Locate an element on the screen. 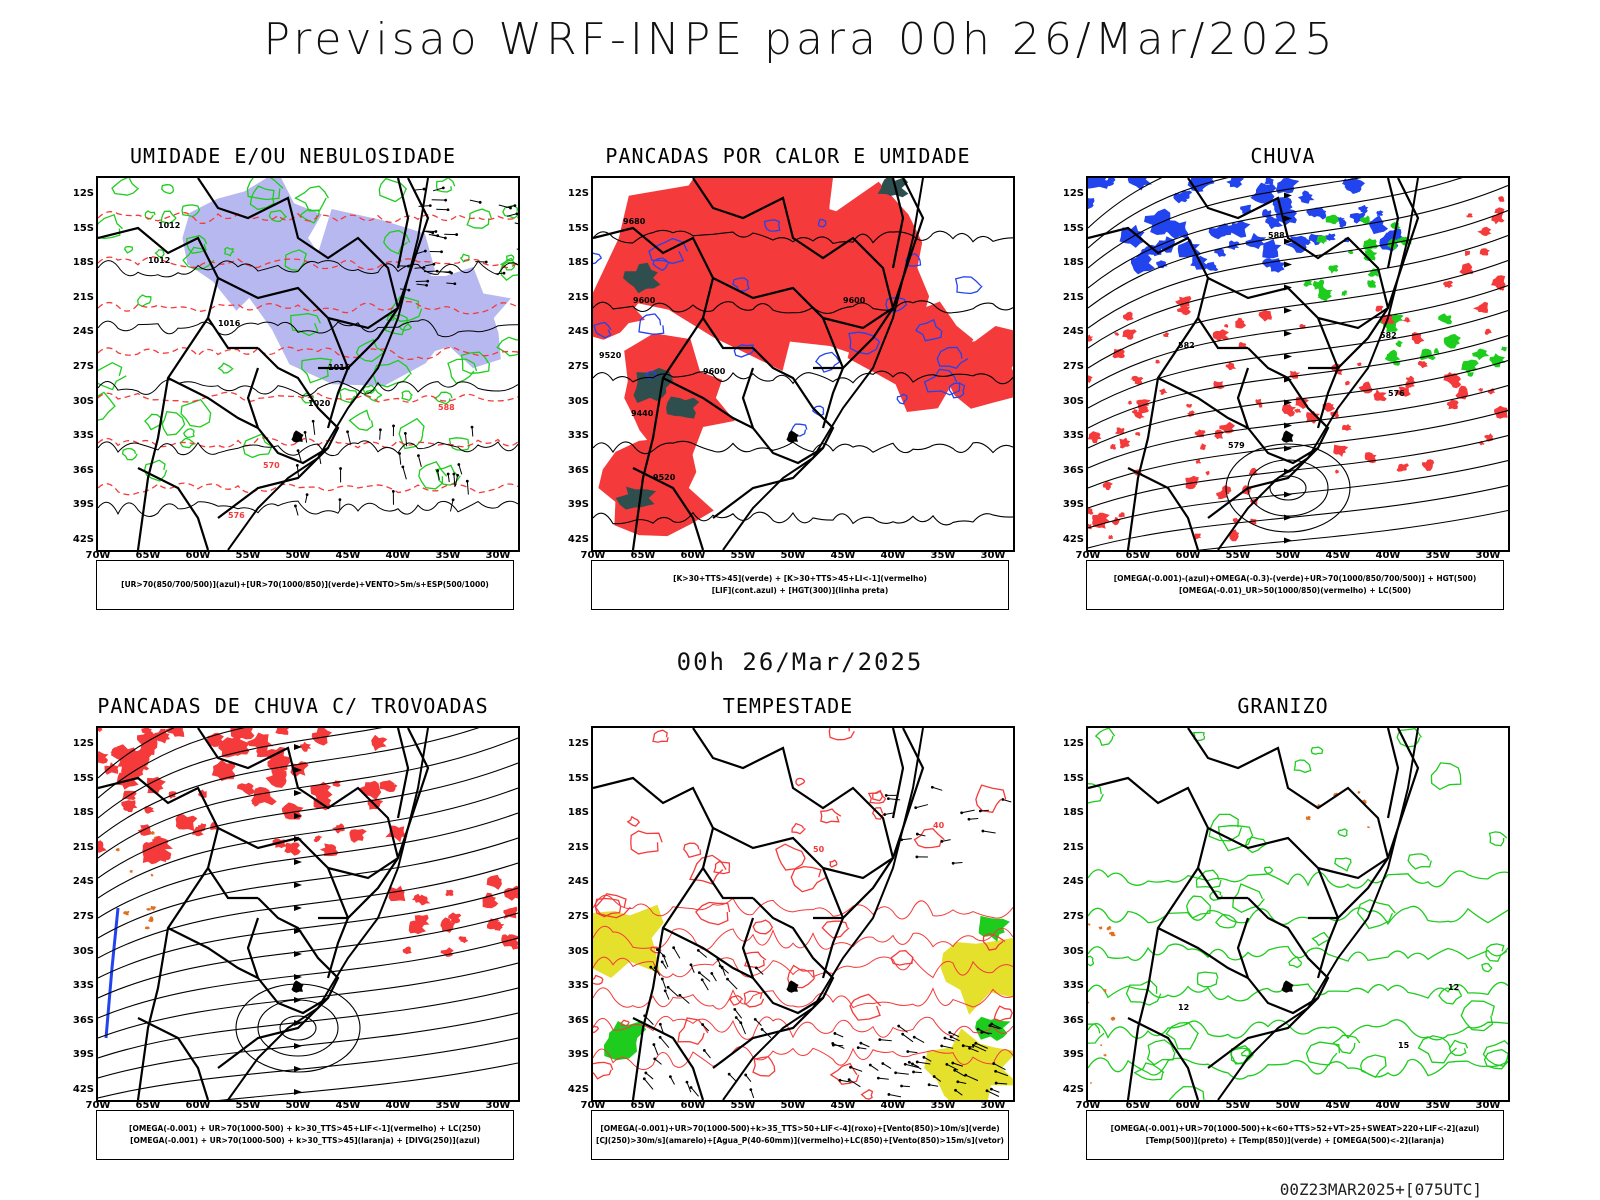 The width and height of the screenshot is (1600, 1200). contour-label: 9440 is located at coordinates (642, 413).